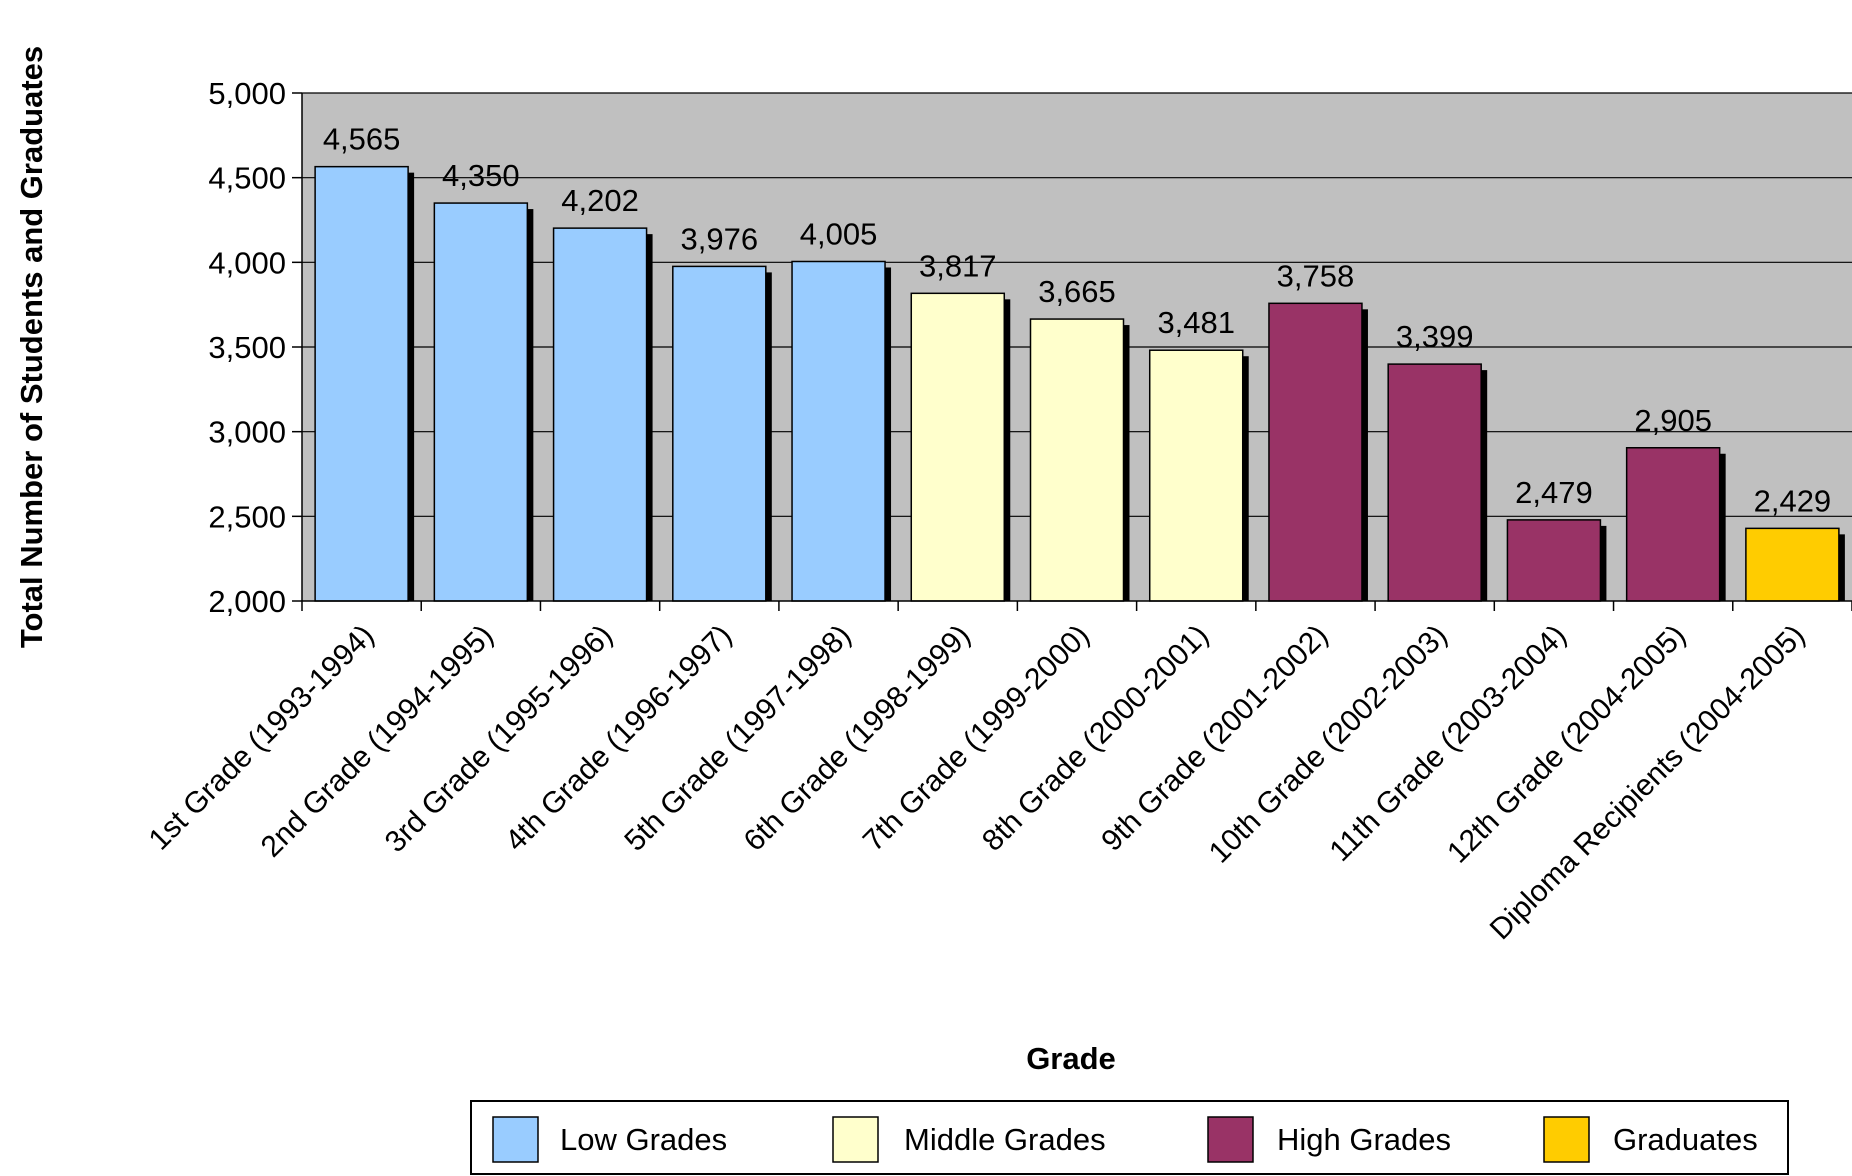  Describe the element at coordinates (481, 175) in the screenshot. I see `data-label: 4,350` at that location.